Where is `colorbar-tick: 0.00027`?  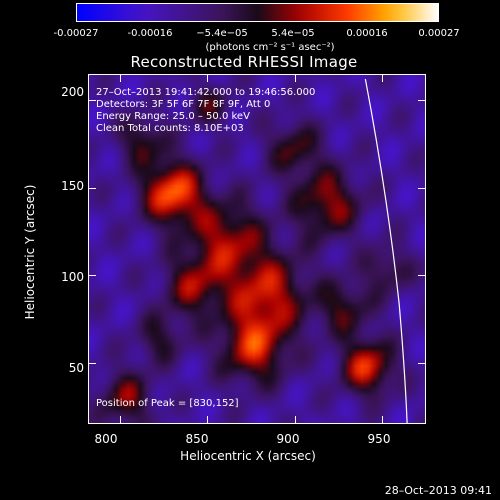 colorbar-tick: 0.00027 is located at coordinates (439, 33).